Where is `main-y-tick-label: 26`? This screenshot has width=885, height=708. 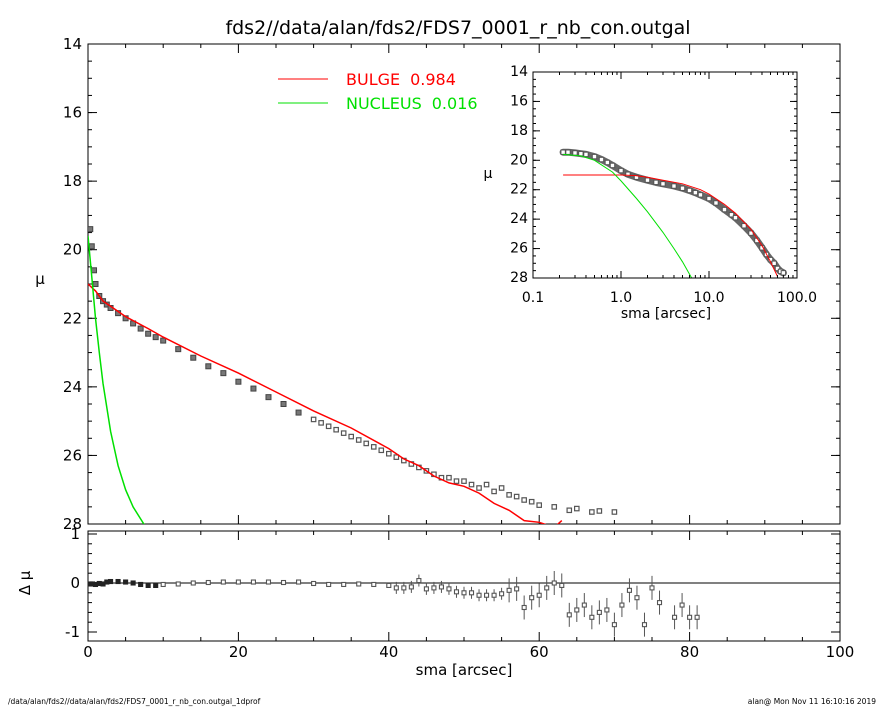
main-y-tick-label: 26 is located at coordinates (72, 455).